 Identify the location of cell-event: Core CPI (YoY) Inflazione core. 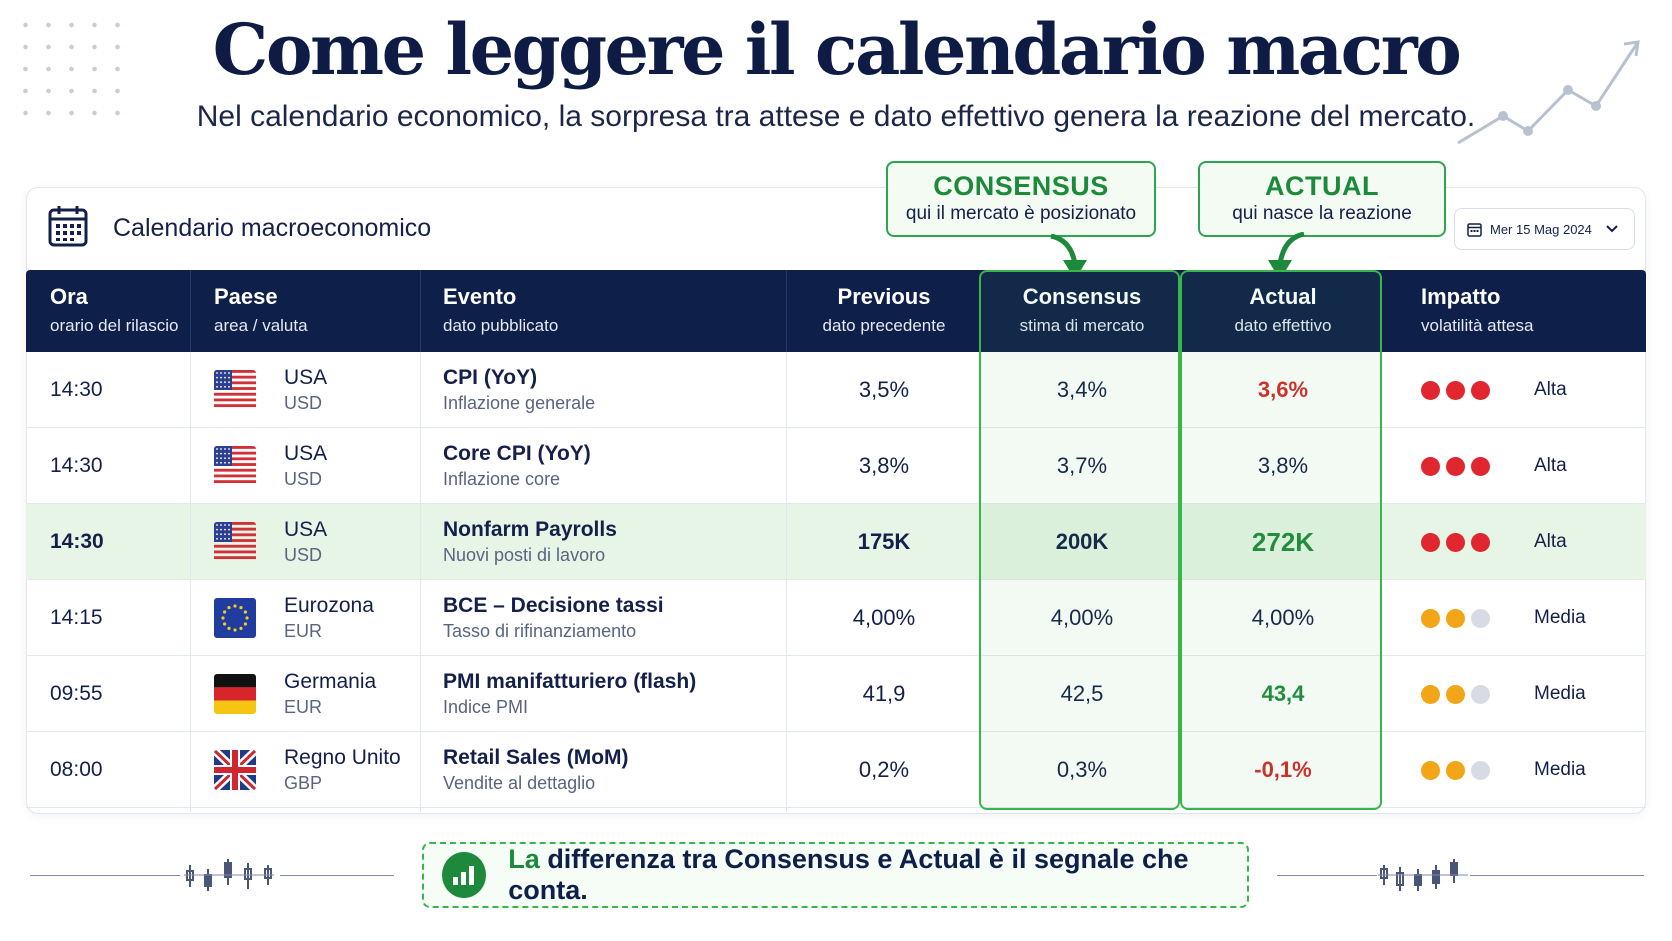
(517, 465).